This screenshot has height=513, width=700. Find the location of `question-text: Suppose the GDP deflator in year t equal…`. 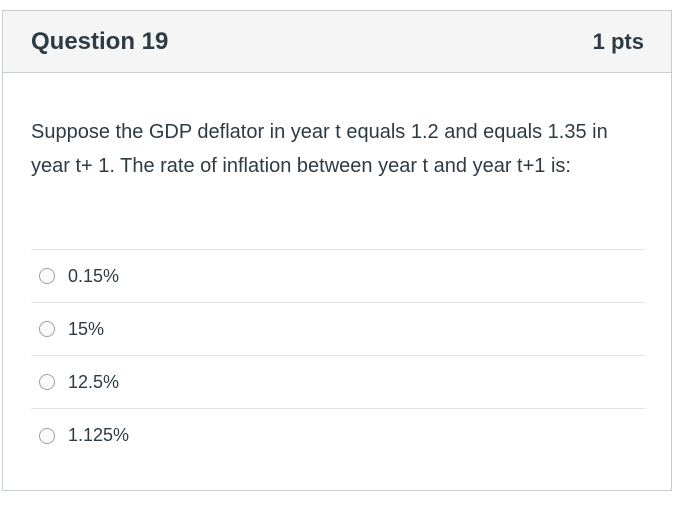

question-text: Suppose the GDP deflator in year t equal… is located at coordinates (319, 149).